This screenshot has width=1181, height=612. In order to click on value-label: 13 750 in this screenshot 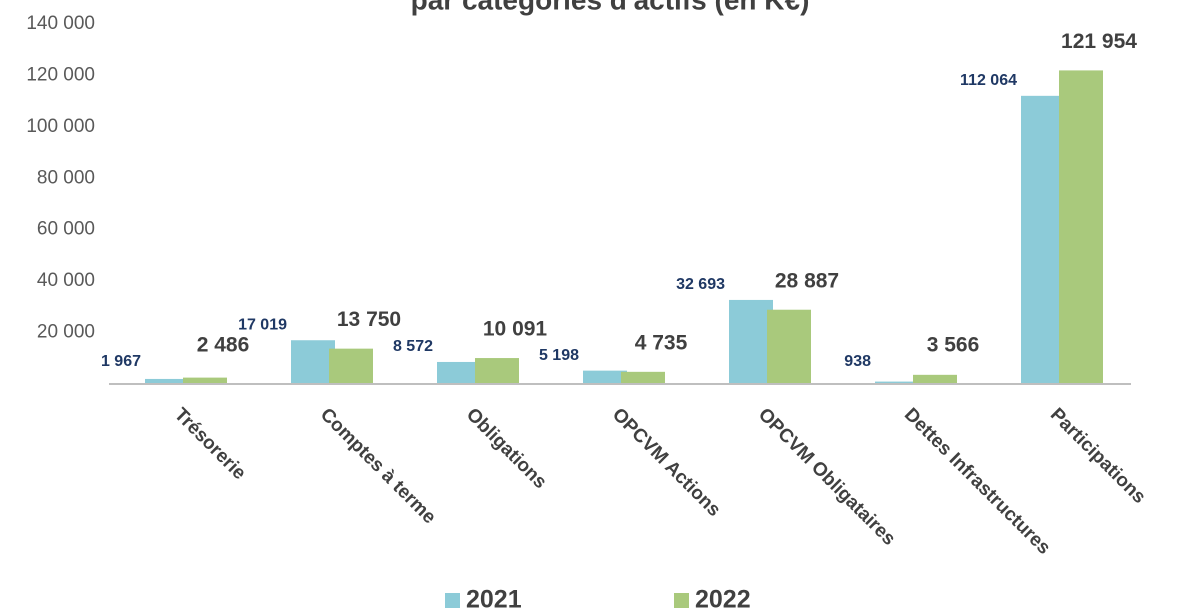, I will do `click(369, 319)`.